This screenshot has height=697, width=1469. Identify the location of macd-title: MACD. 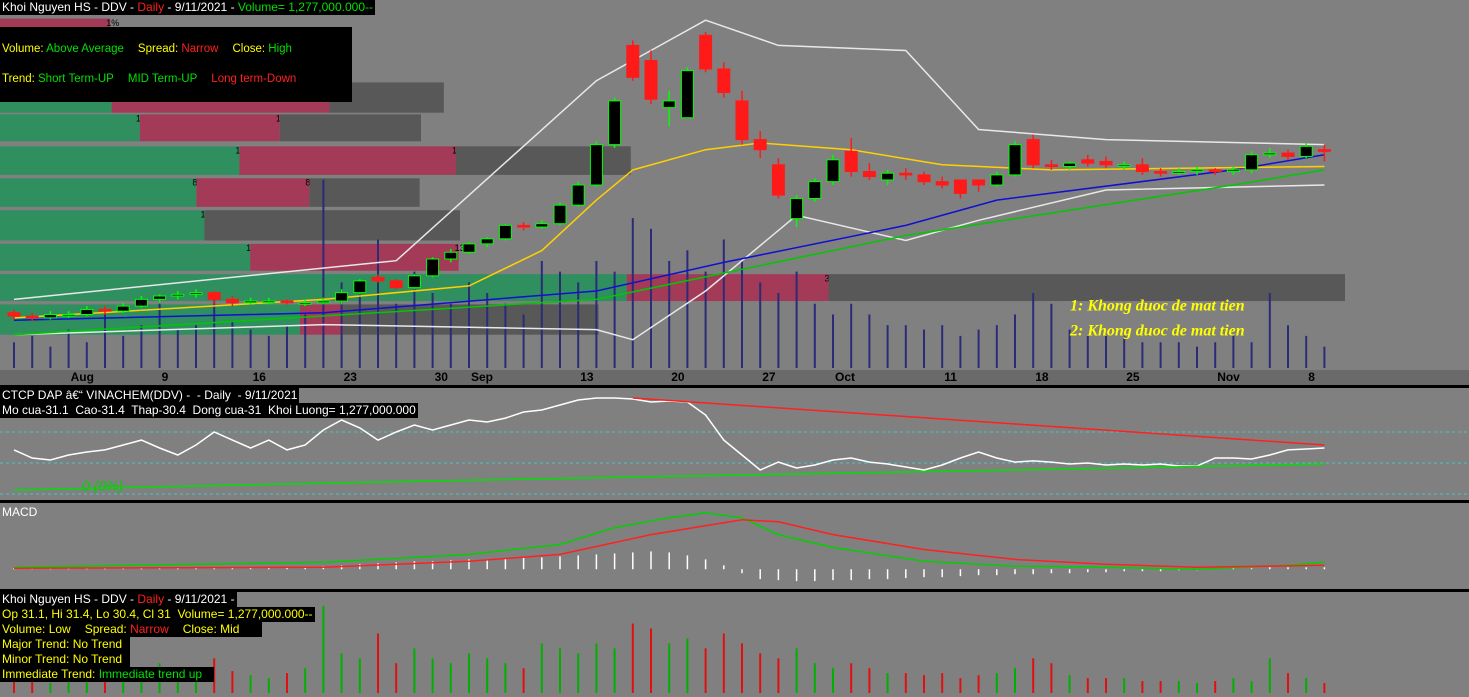
(20, 512).